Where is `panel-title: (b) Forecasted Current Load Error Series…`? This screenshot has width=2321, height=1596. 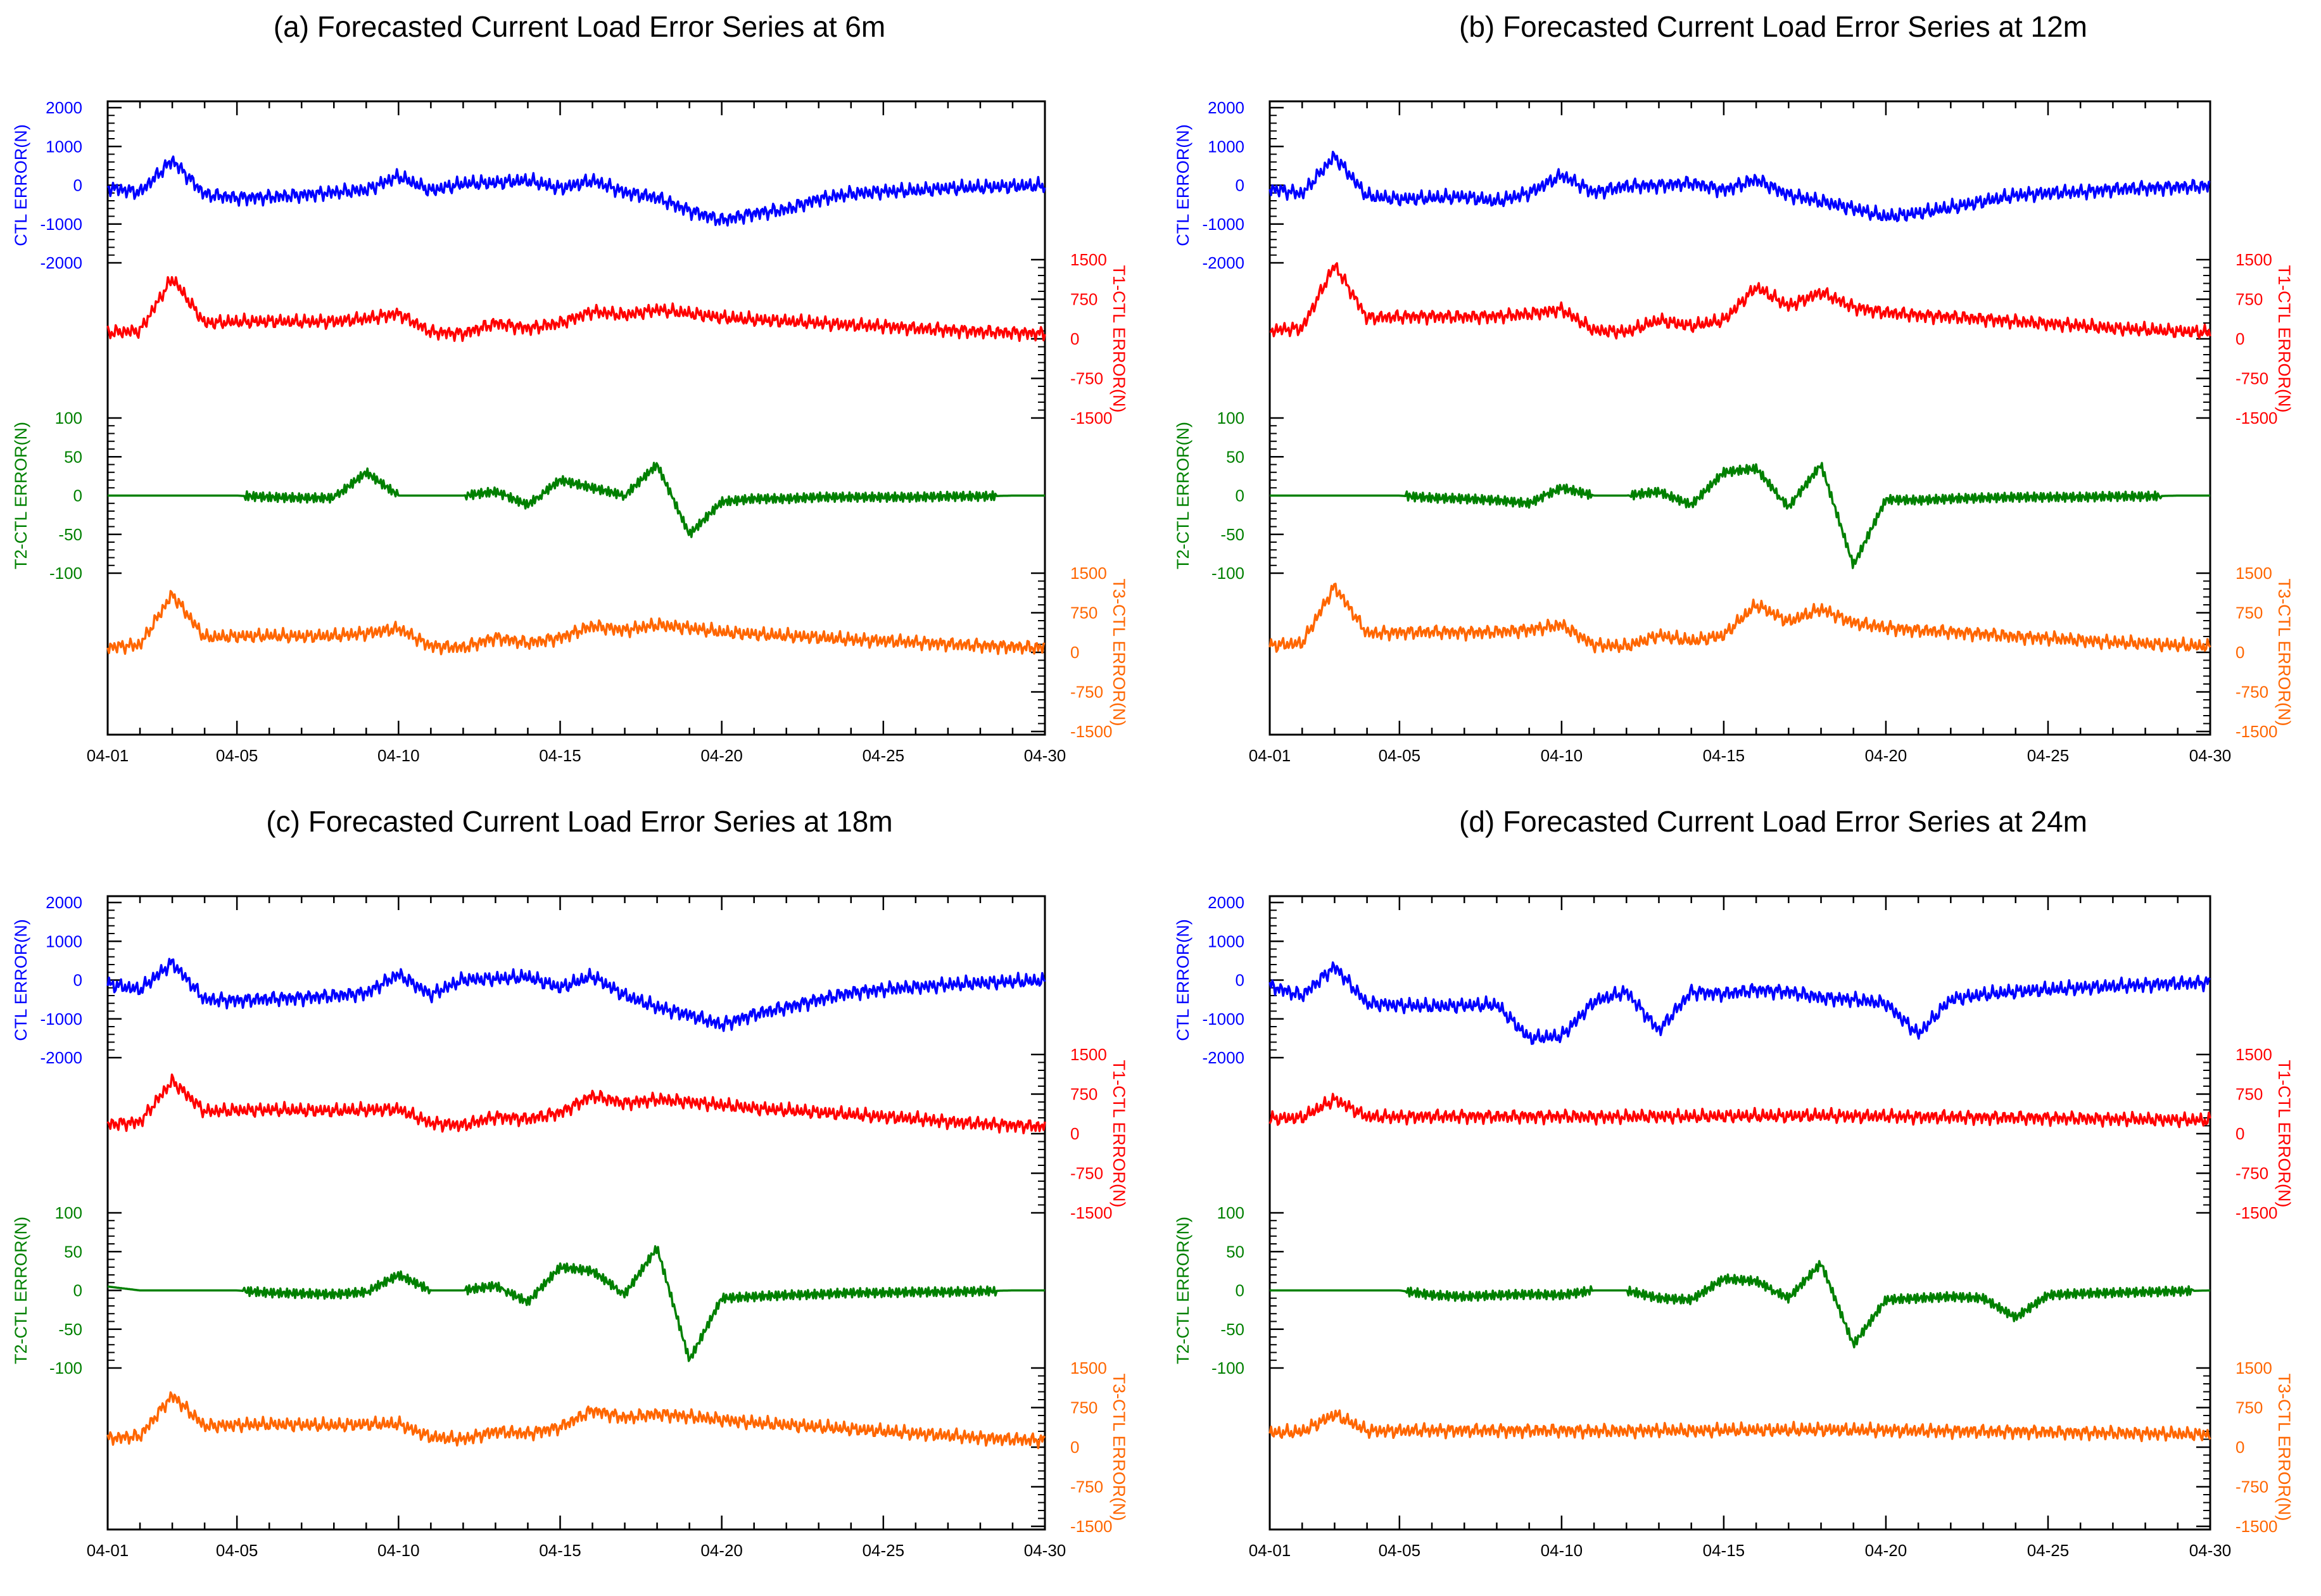
panel-title: (b) Forecasted Current Load Error Series… is located at coordinates (1773, 26).